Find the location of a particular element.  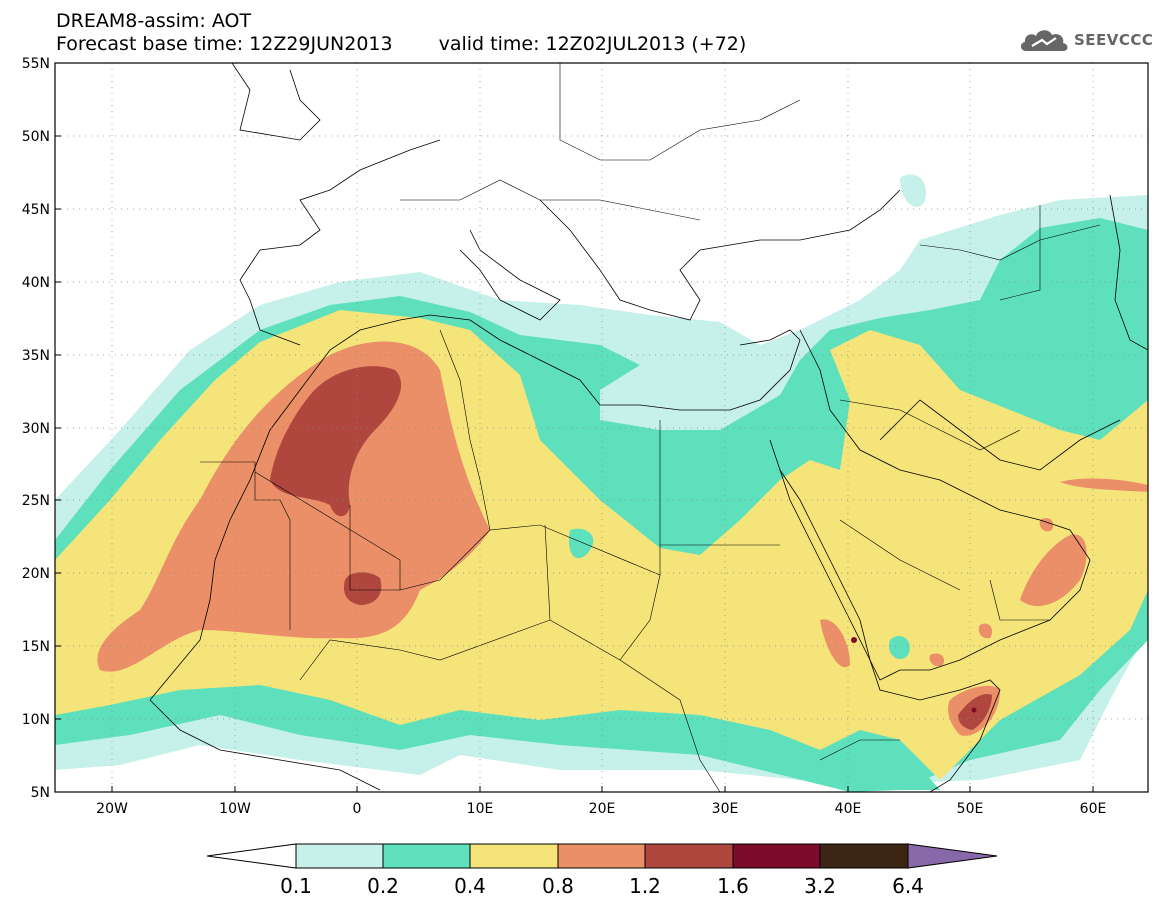

lat-label: 50N is located at coordinates (36, 137).